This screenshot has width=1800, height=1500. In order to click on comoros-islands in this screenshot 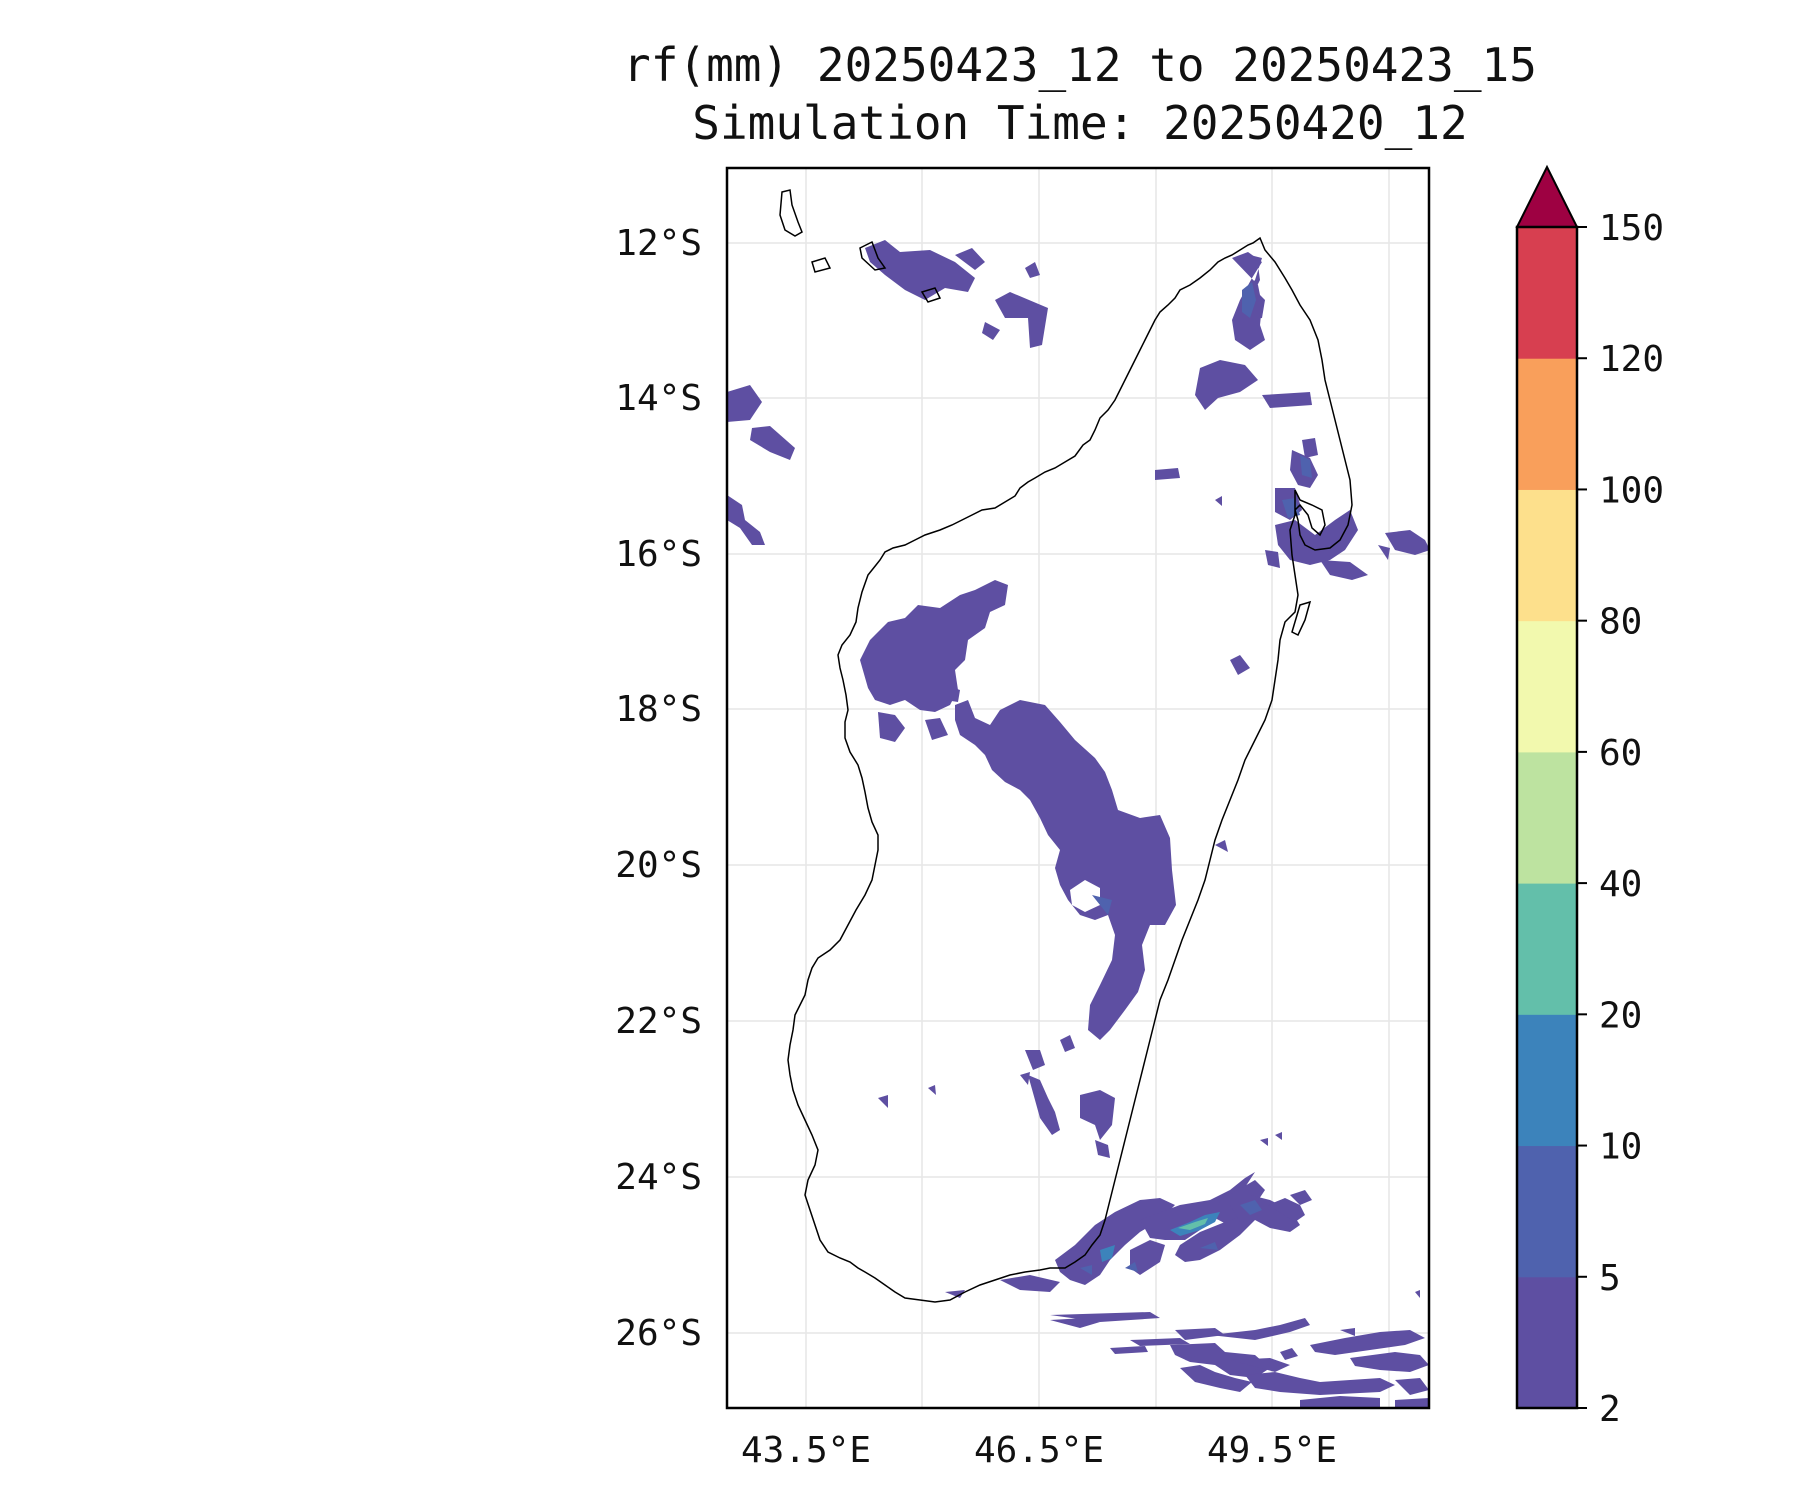, I will do `click(860, 246)`.